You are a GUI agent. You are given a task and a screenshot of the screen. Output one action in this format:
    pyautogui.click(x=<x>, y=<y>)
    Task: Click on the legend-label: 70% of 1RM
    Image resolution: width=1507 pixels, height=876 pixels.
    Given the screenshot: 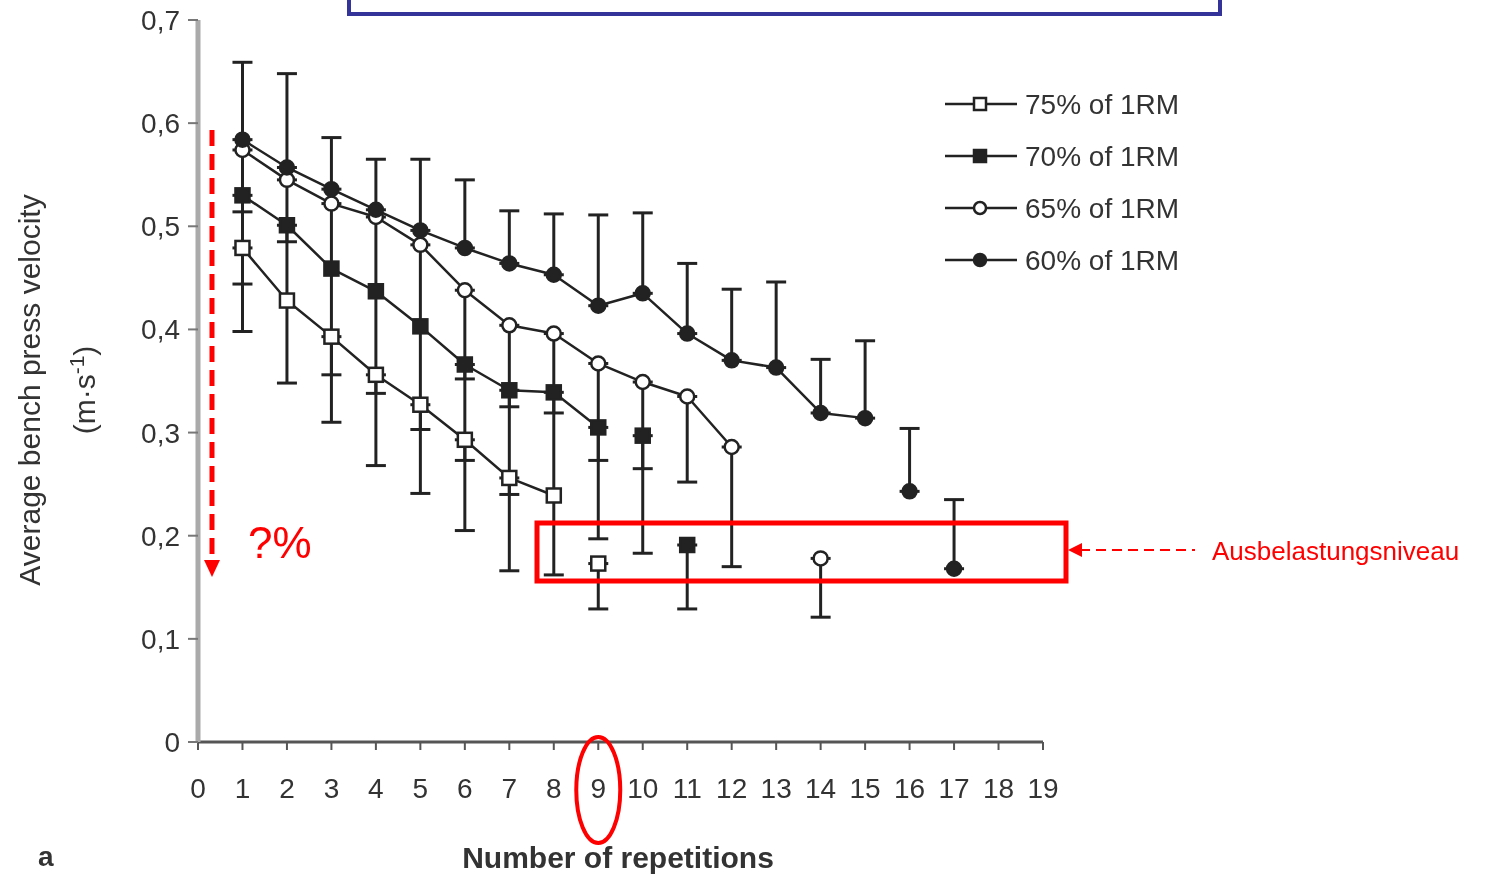 What is the action you would take?
    pyautogui.click(x=1102, y=156)
    